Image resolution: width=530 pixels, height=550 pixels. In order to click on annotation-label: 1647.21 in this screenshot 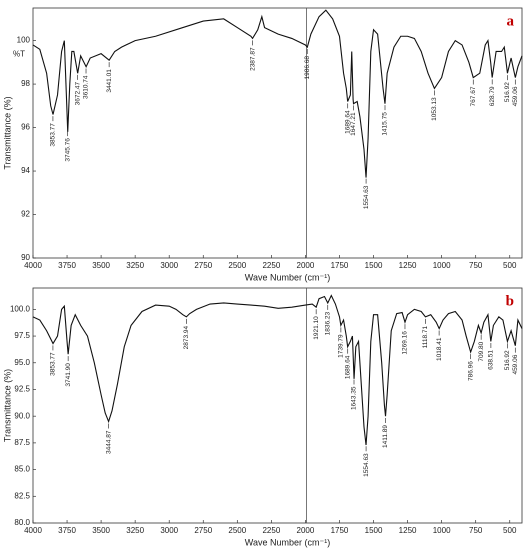, I will do `click(353, 124)`.